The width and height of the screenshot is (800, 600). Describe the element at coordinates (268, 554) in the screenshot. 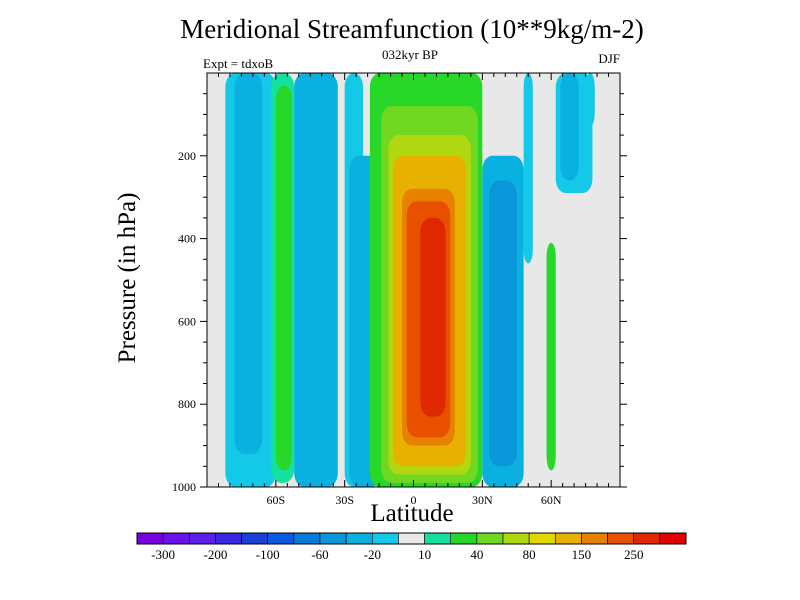

I see `colorbar-label: -100` at that location.